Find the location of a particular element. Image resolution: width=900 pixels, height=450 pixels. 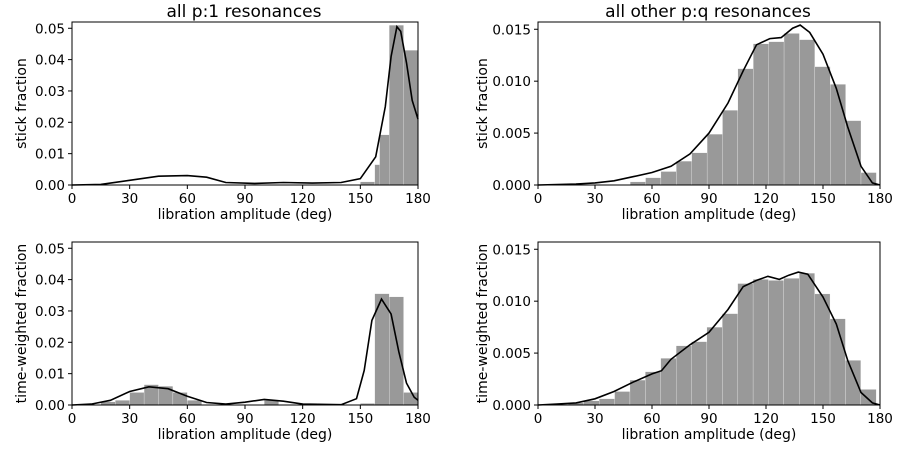

axes-frame is located at coordinates (245, 323).